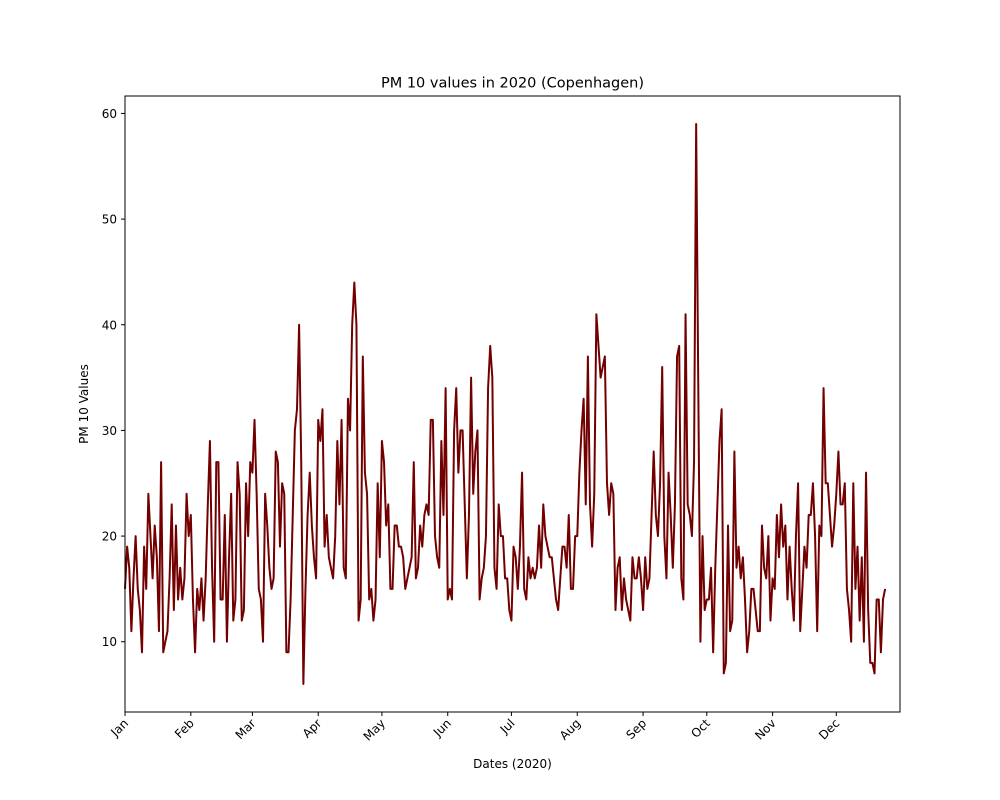 This screenshot has height=800, width=1000. What do you see at coordinates (829, 729) in the screenshot?
I see `x-tick-label: Dec` at bounding box center [829, 729].